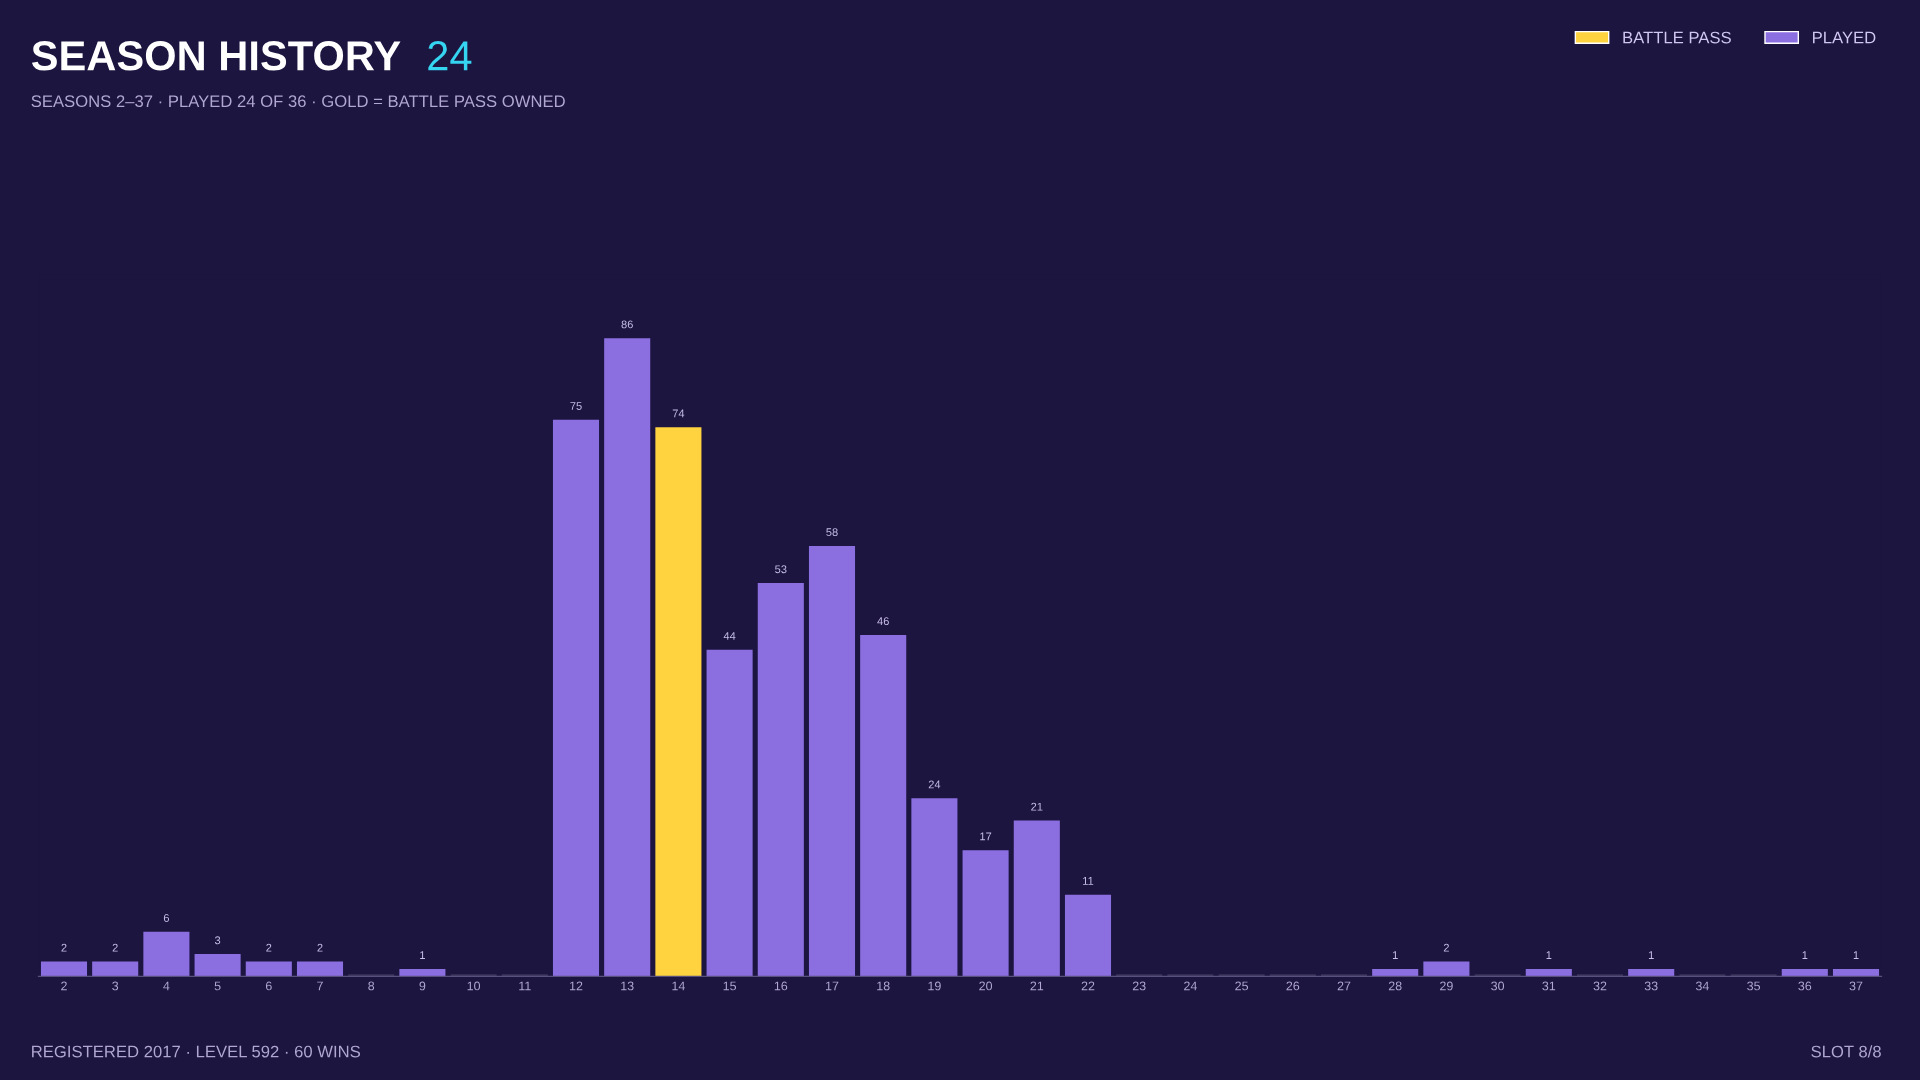  I want to click on x-tick-label: 2, so click(64, 986).